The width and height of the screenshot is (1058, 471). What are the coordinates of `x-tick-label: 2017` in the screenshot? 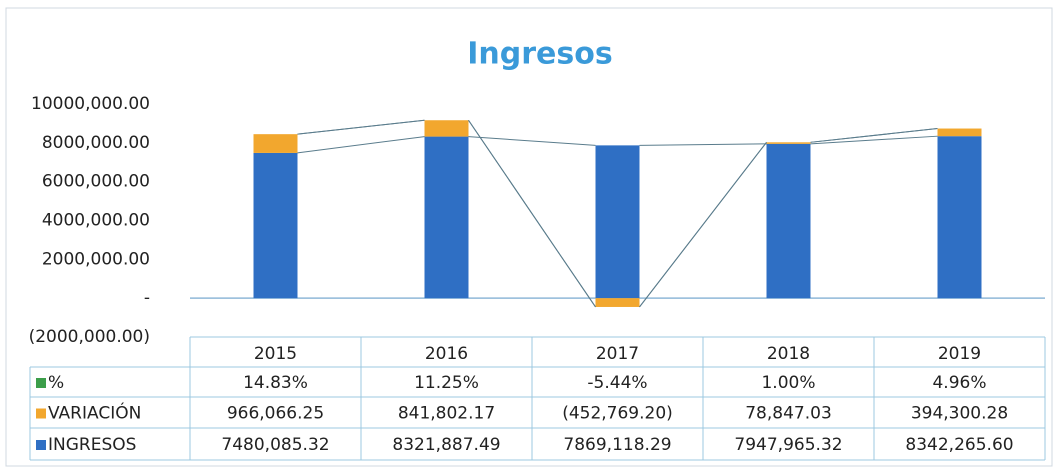 It's located at (617, 354).